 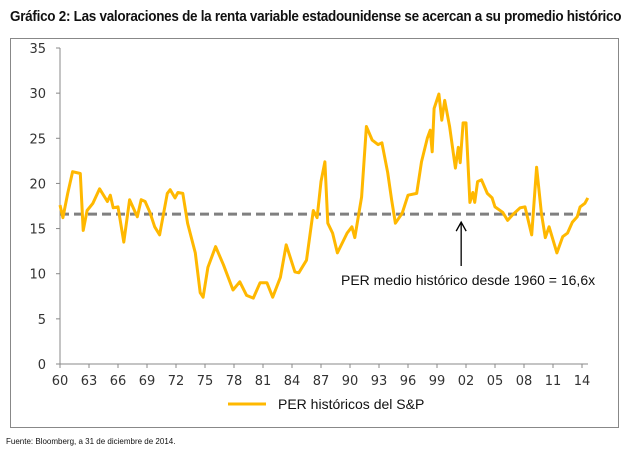 I want to click on x-tick-label: 11, so click(x=553, y=381).